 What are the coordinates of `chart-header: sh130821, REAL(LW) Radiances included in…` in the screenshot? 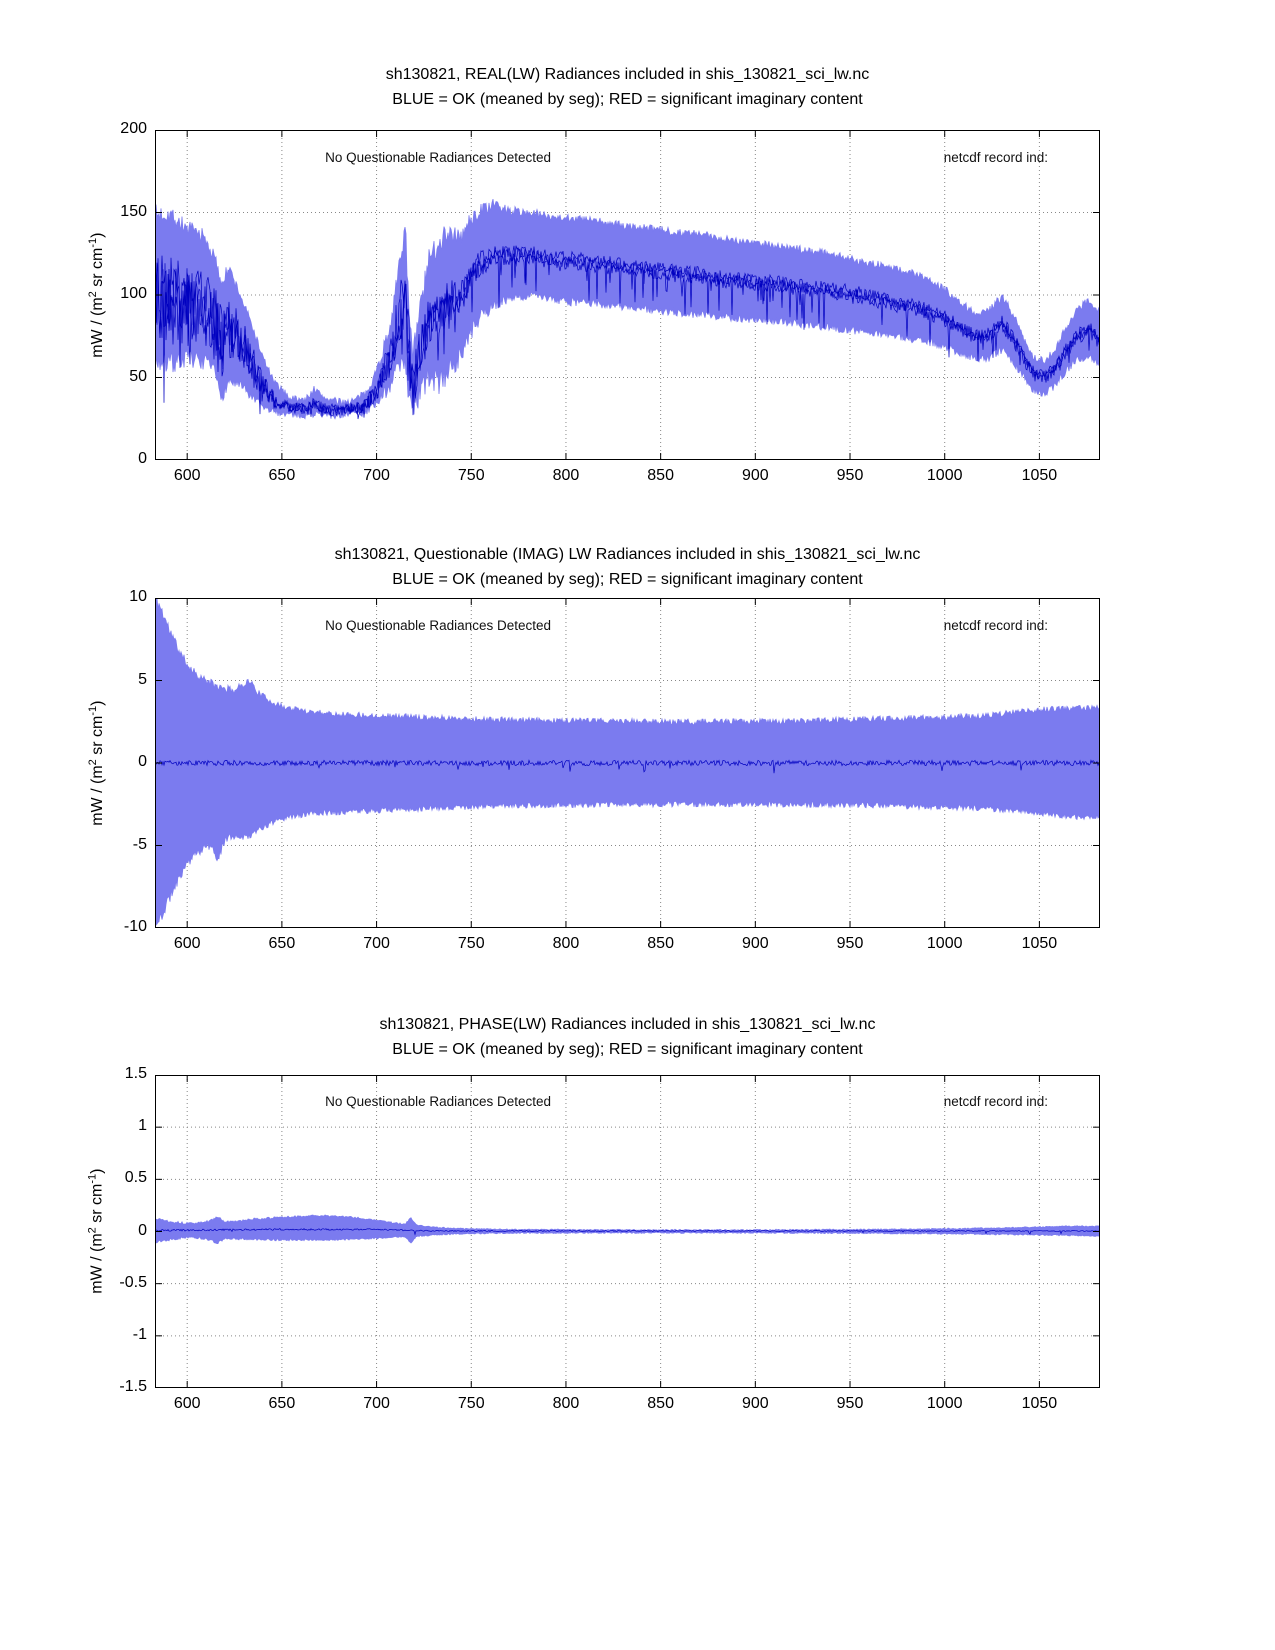 It's located at (627, 87).